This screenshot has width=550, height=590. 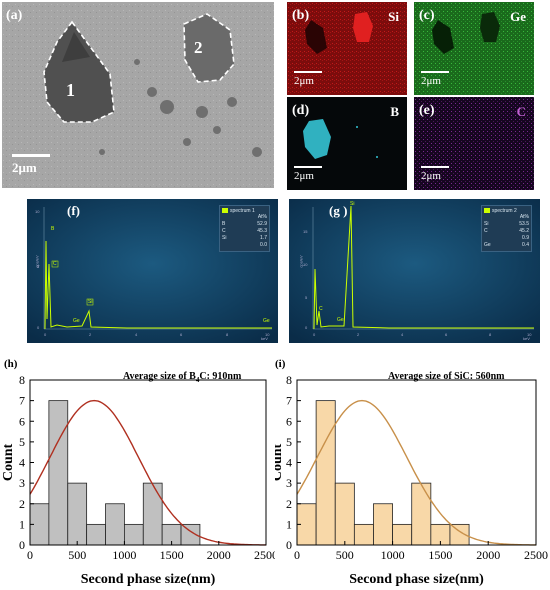 I want to click on panel-label-c: (c), so click(x=427, y=15).